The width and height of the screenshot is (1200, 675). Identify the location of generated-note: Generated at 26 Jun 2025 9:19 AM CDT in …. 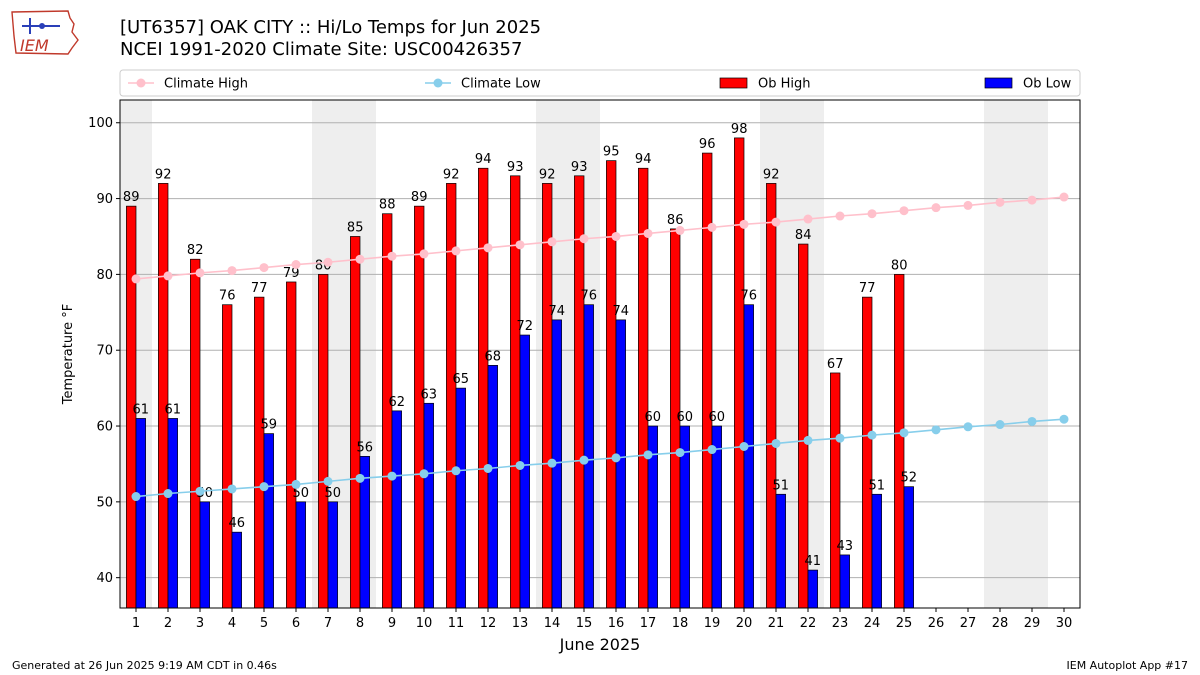
(144, 665).